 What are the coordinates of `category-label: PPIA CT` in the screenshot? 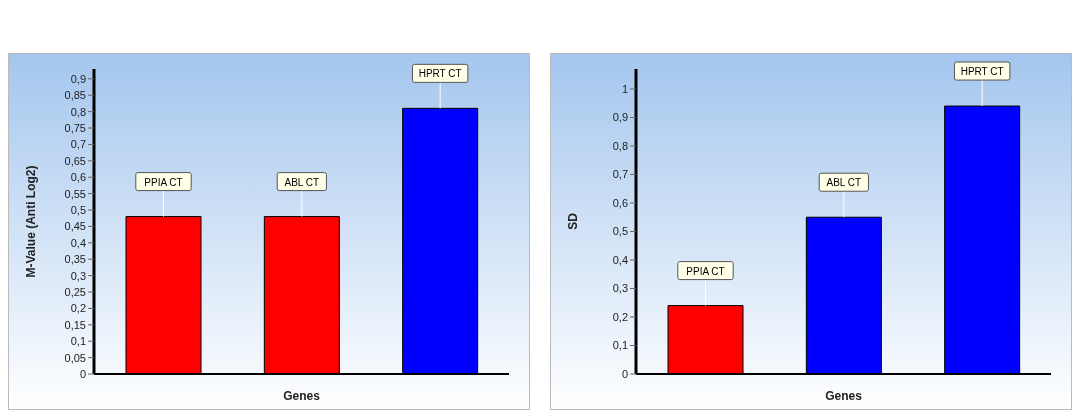 It's located at (163, 182).